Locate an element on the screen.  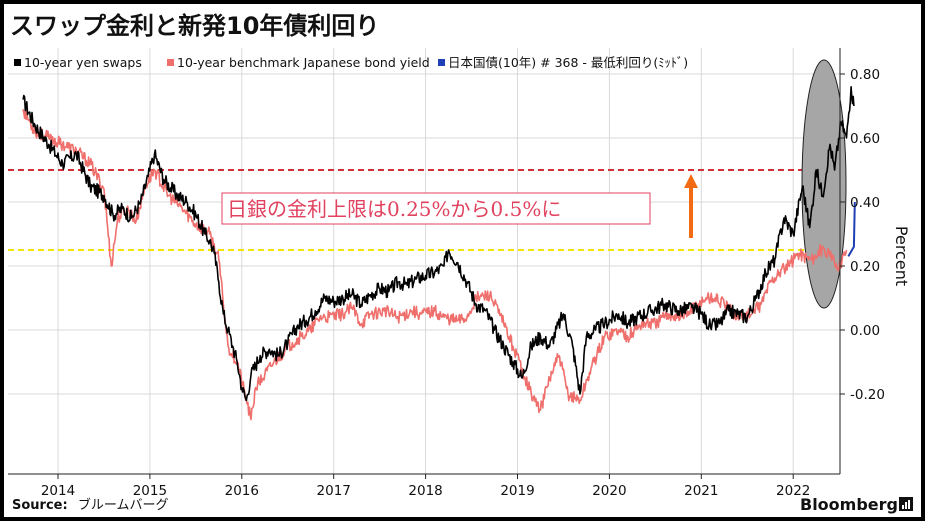
source-value: ブルームバーグ is located at coordinates (123, 505).